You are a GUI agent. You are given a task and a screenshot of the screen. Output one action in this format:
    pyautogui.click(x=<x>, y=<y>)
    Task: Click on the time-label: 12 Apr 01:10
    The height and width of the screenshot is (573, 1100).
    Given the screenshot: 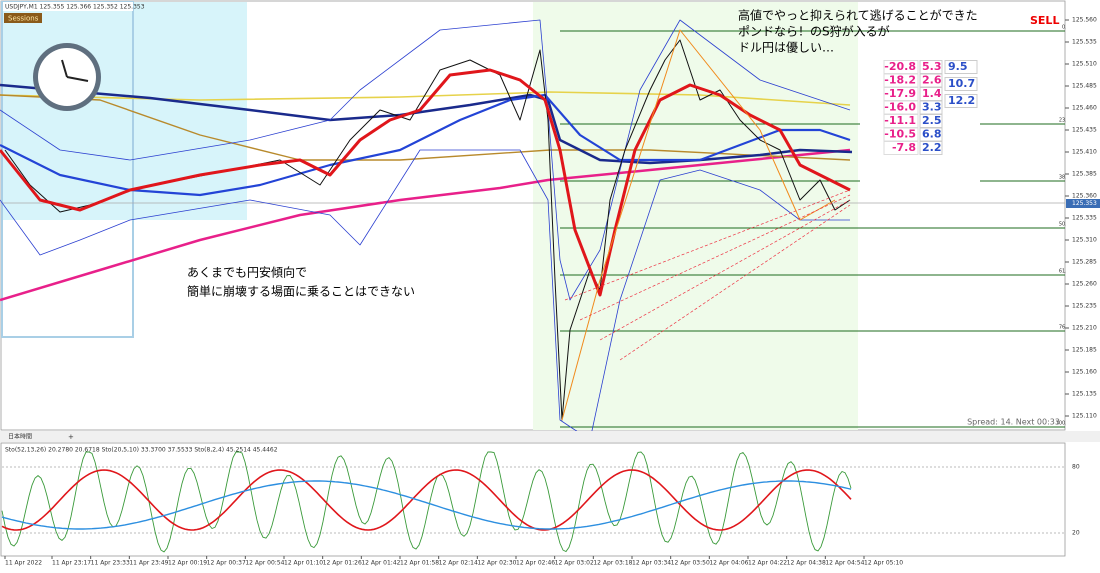 What is the action you would take?
    pyautogui.click(x=303, y=563)
    